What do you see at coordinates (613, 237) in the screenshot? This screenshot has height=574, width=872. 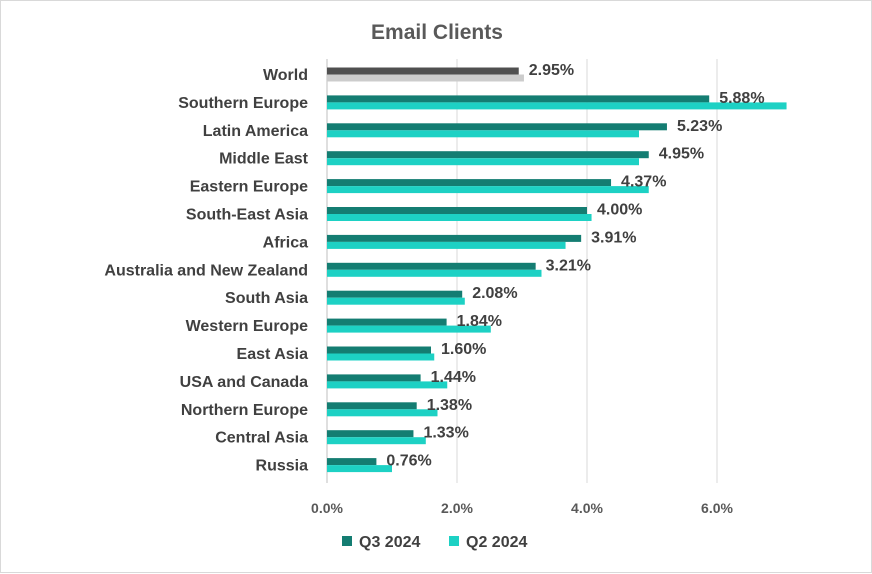 I see `data-label: 3.91%` at bounding box center [613, 237].